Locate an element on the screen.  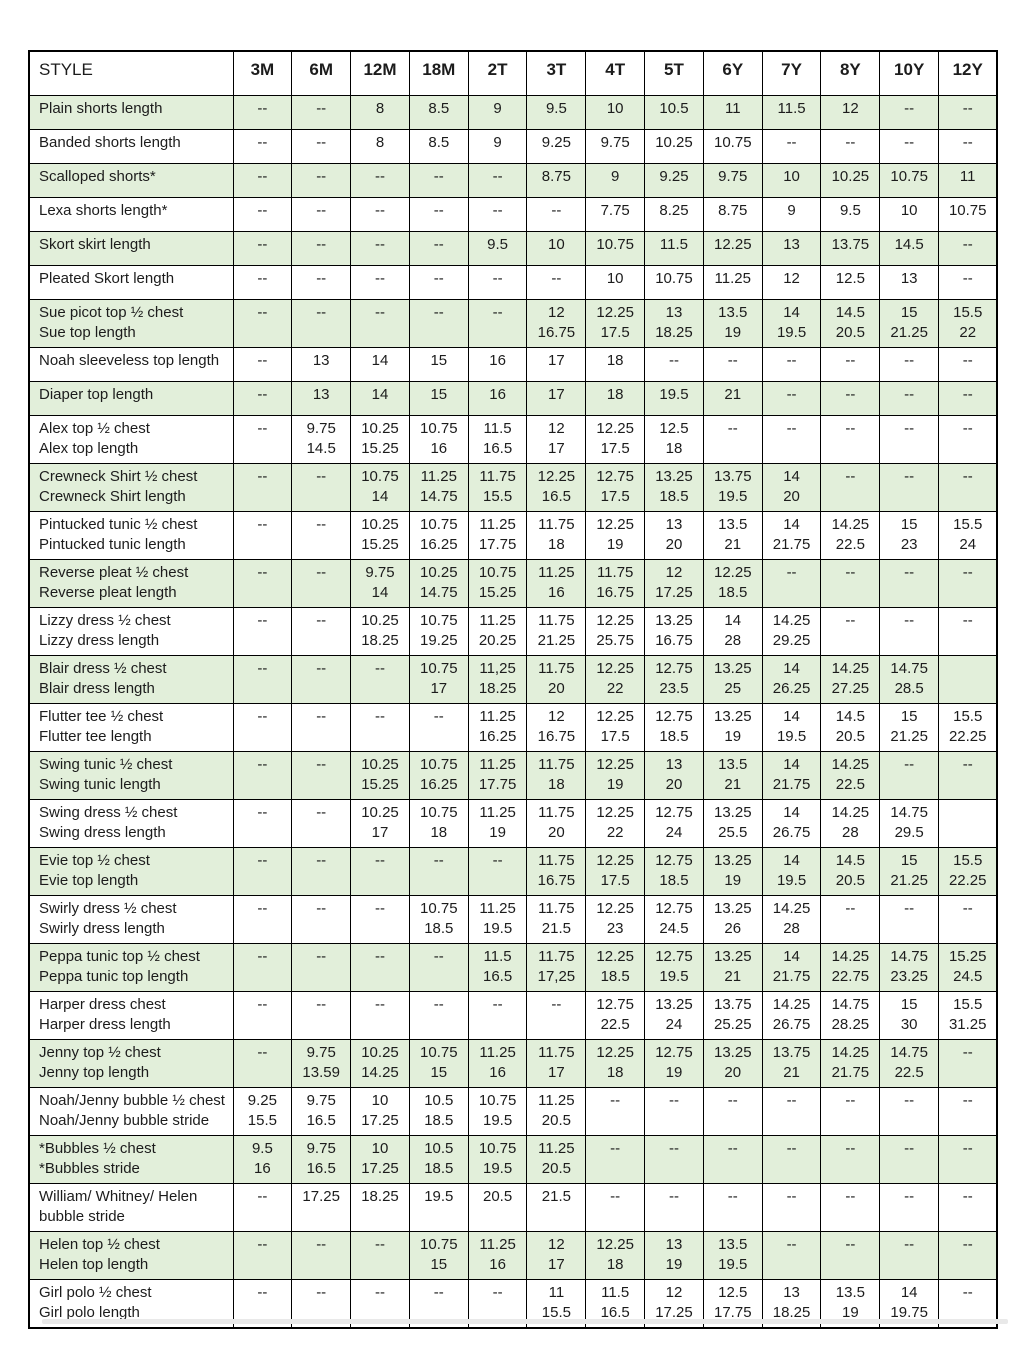
cell-value: 9 is located at coordinates (791, 210).